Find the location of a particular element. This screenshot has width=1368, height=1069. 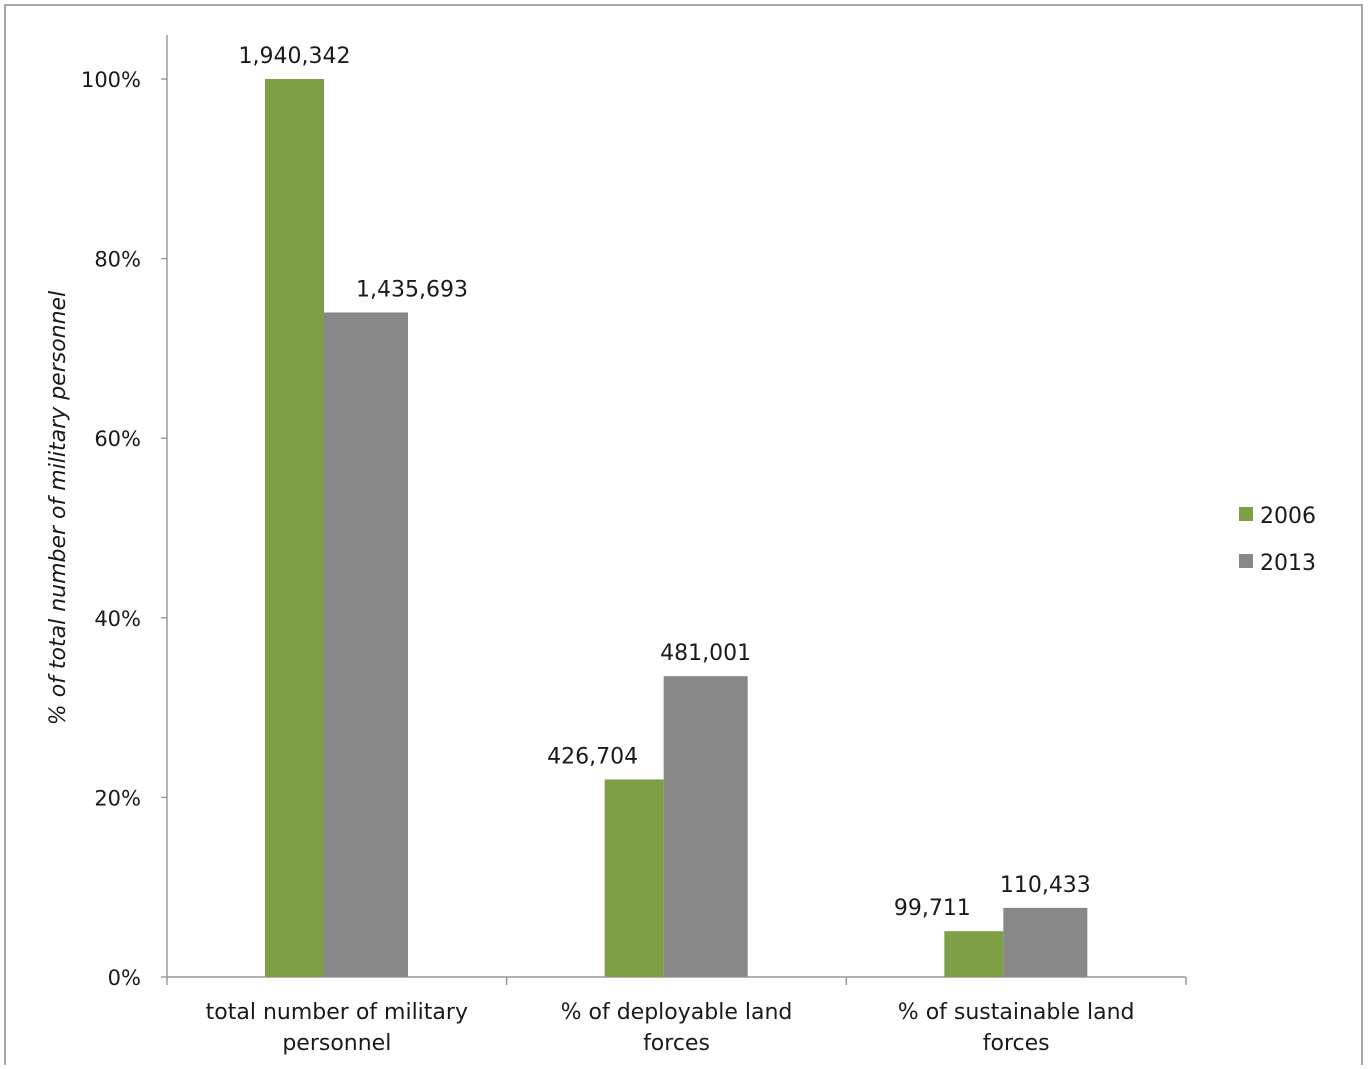

legend: 2006 2013 is located at coordinates (1277, 540).